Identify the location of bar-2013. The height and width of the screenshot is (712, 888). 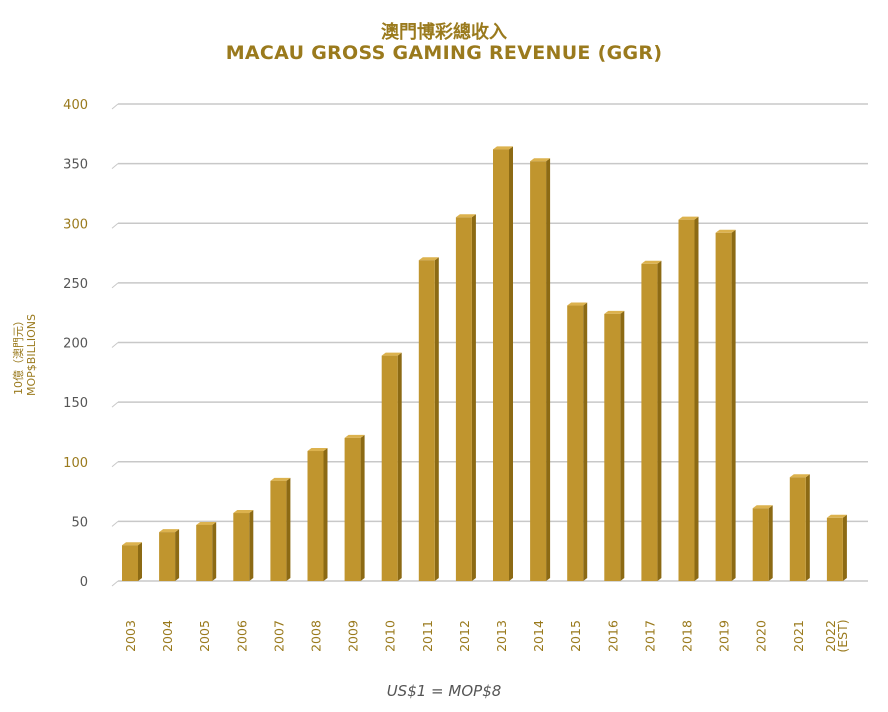
(503, 363).